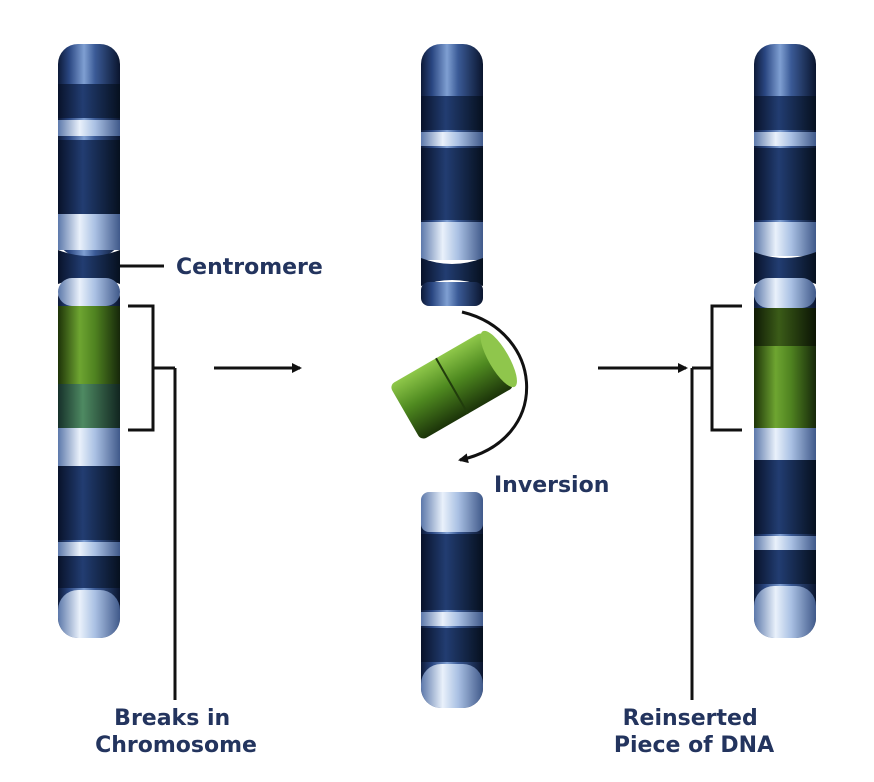 This screenshot has height=782, width=874. Describe the element at coordinates (493, 387) in the screenshot. I see `inversion-arrow` at that location.